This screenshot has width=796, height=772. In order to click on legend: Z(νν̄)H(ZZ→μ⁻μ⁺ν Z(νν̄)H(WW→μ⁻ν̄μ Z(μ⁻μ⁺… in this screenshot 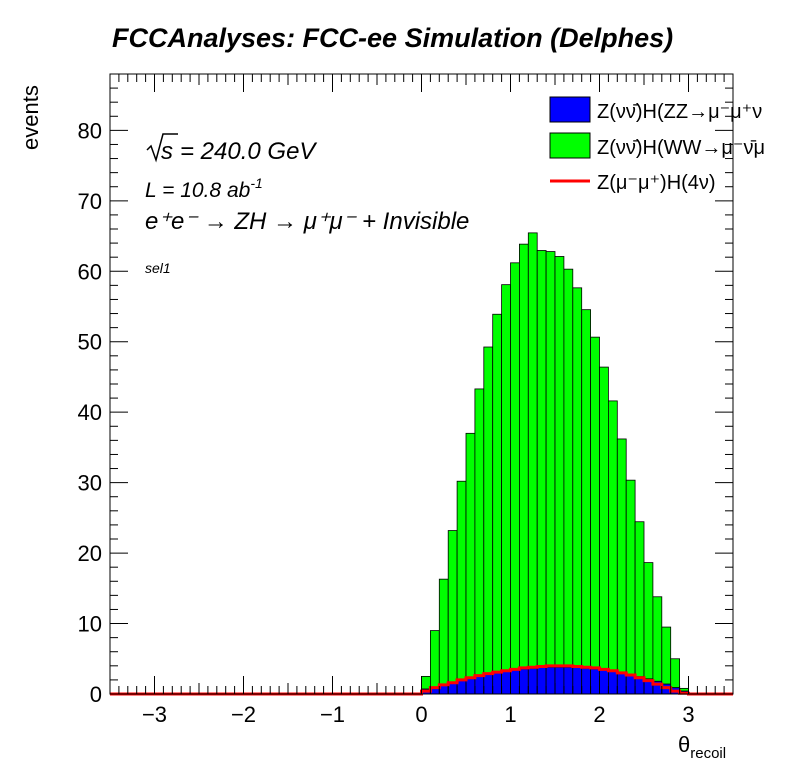, I will do `click(657, 145)`.